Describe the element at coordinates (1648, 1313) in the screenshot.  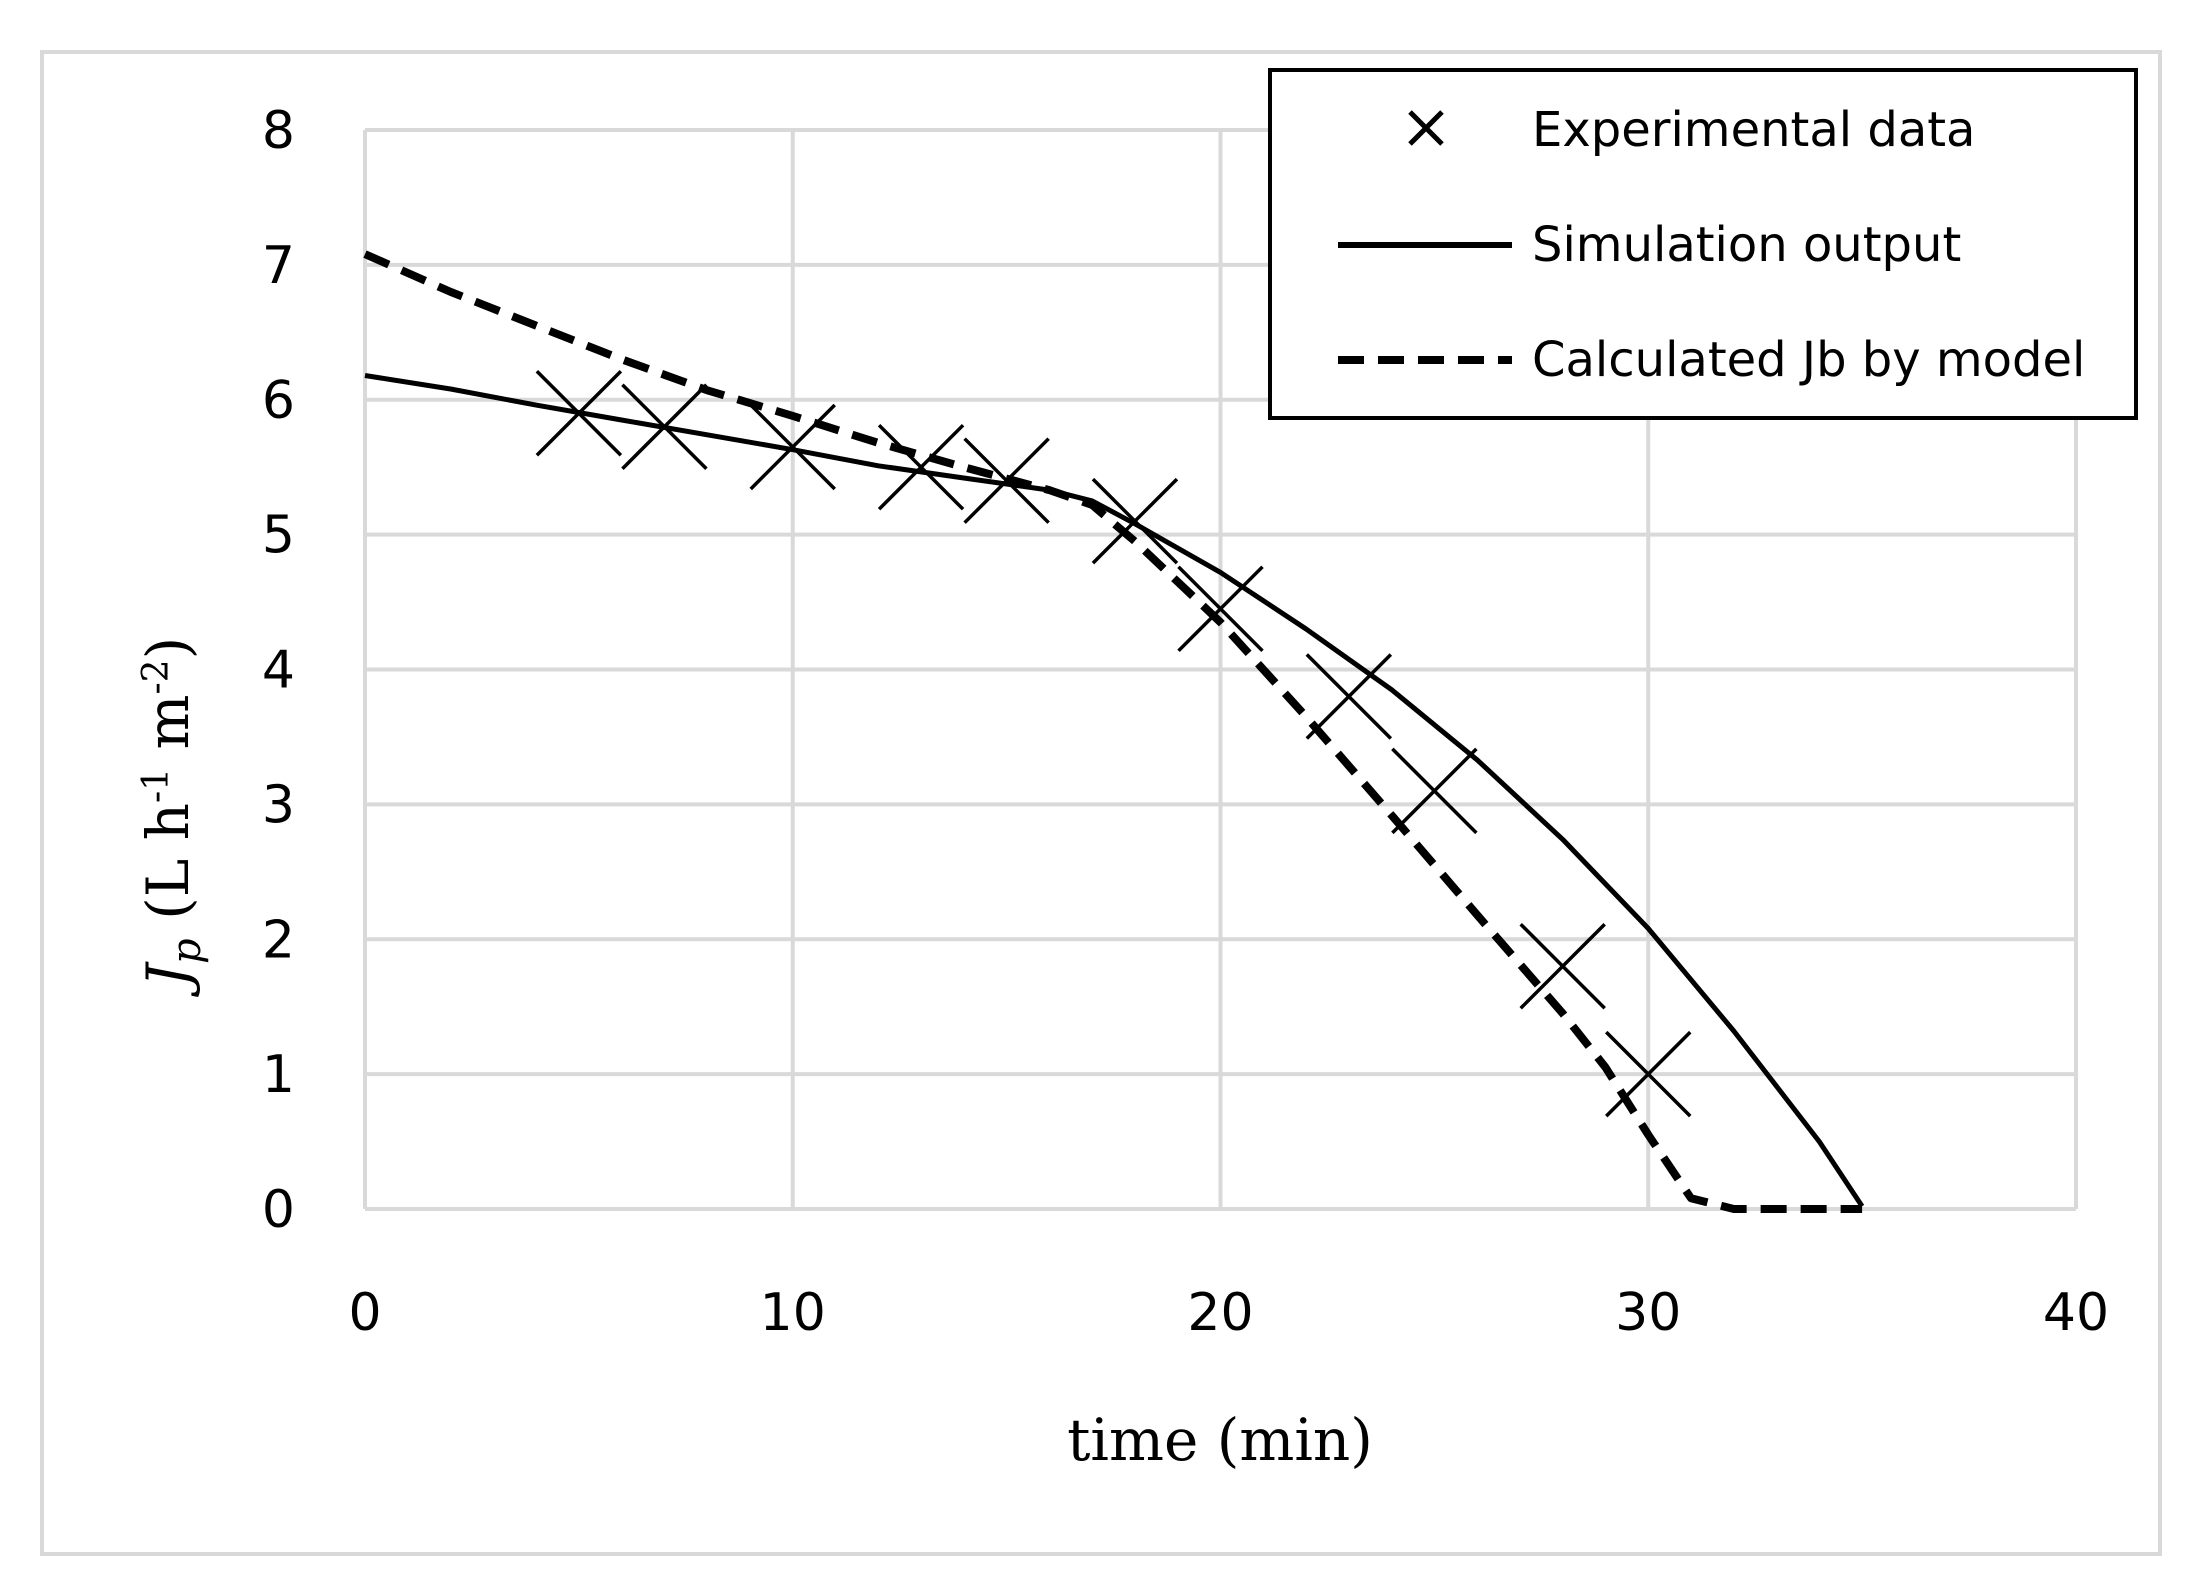
I see `x-tick-label: 30` at that location.